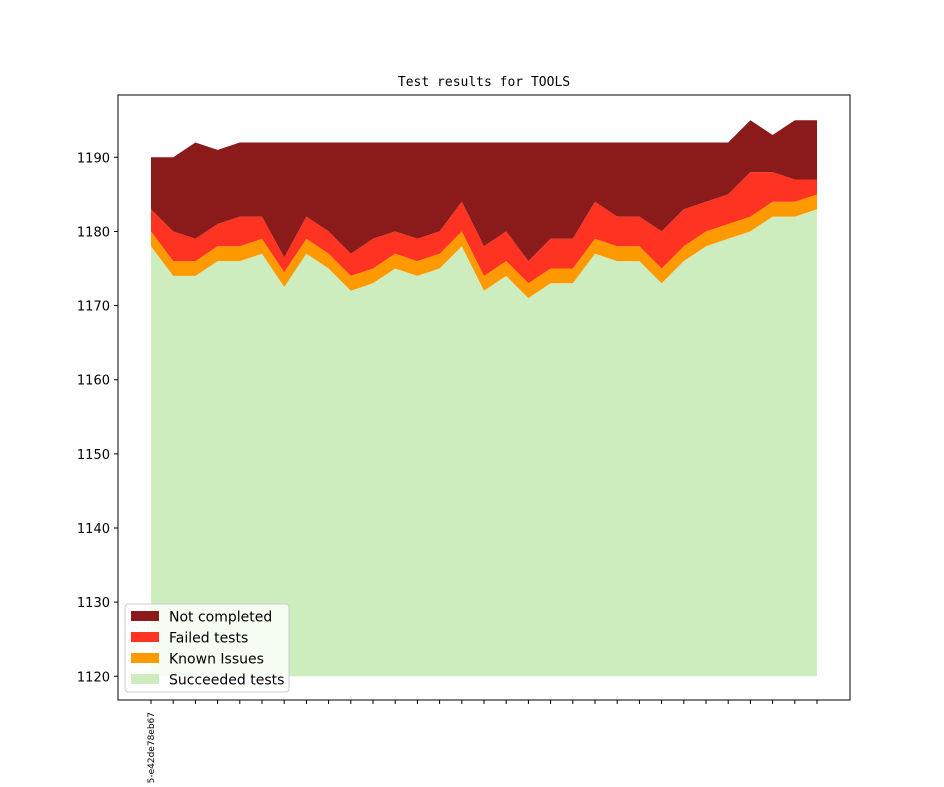 This screenshot has height=787, width=944. I want to click on legend-box, so click(207, 648).